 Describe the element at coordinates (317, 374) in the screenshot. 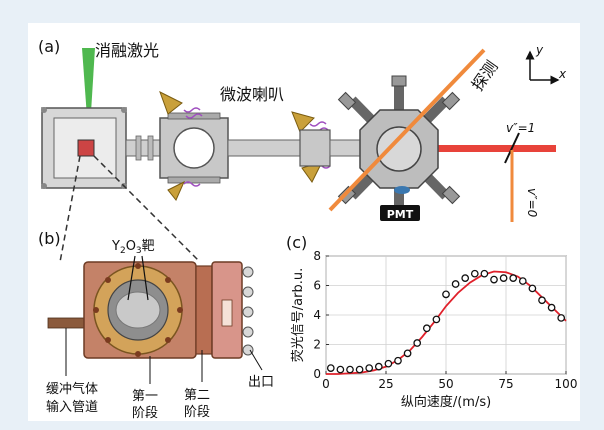

I see `y-tick-label: 0` at that location.